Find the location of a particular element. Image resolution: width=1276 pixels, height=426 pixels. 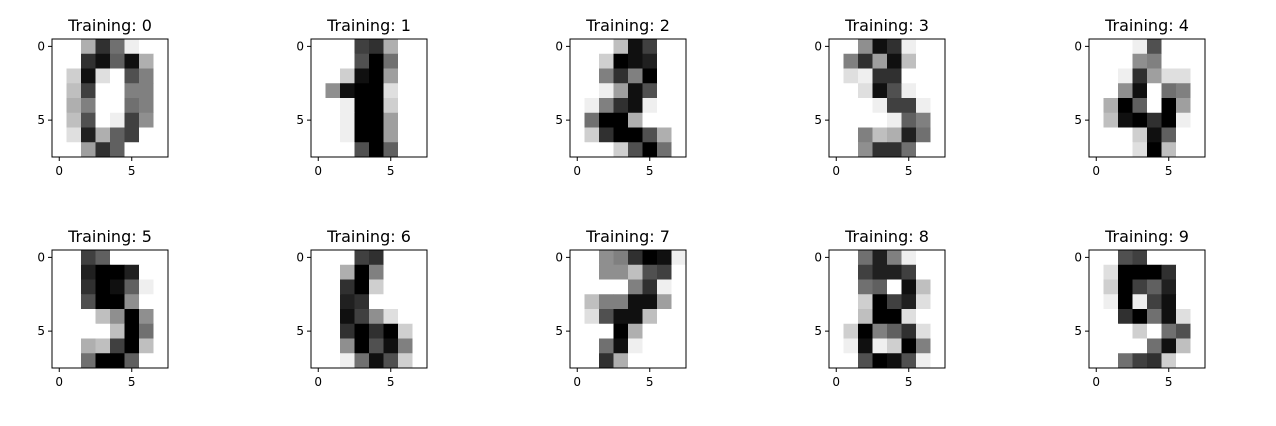

panel-title: Training: 1 is located at coordinates (368, 25).